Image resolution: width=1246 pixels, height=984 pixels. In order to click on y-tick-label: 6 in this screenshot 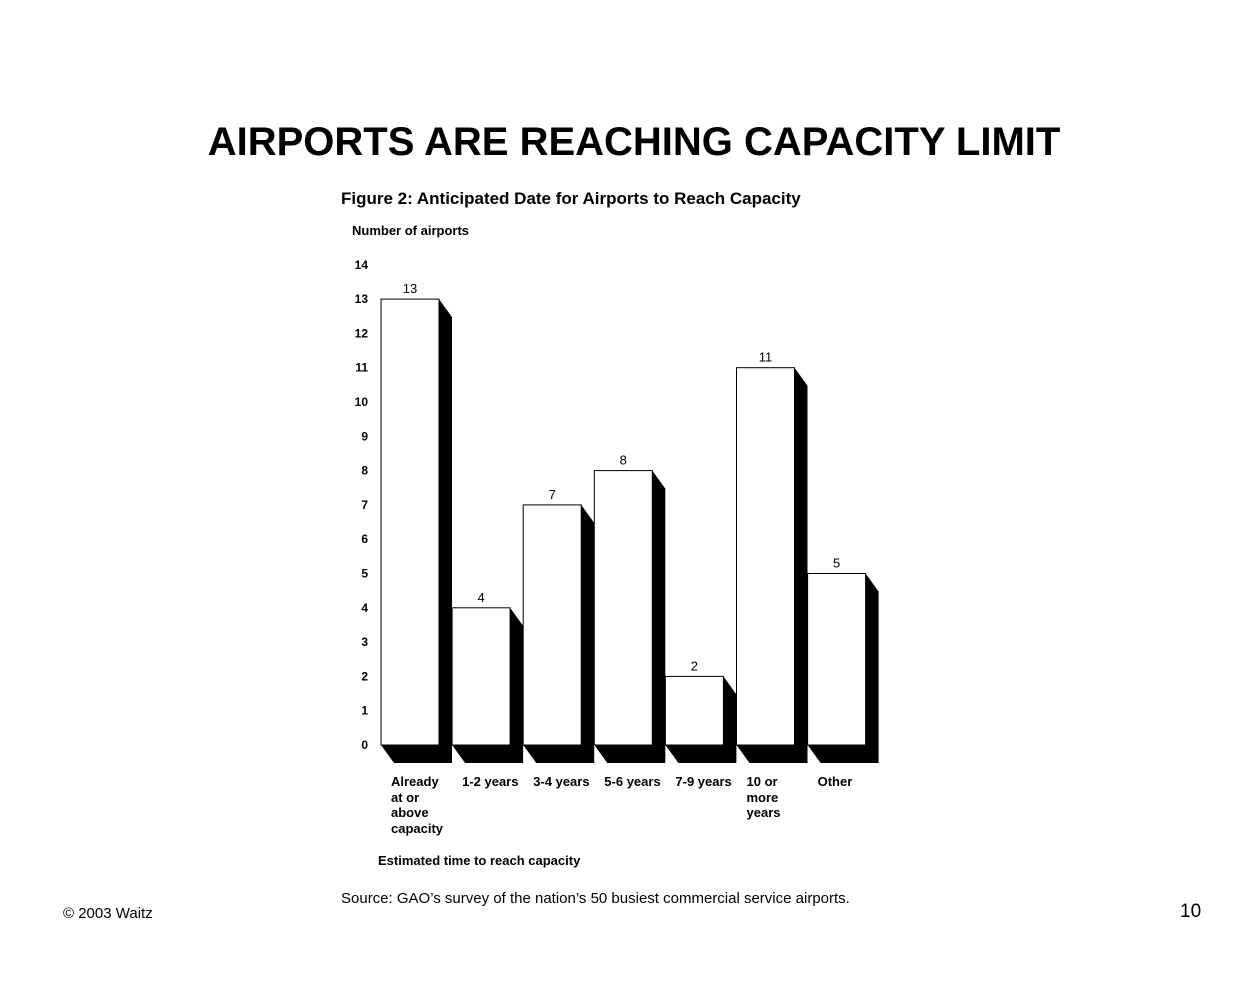, I will do `click(364, 539)`.